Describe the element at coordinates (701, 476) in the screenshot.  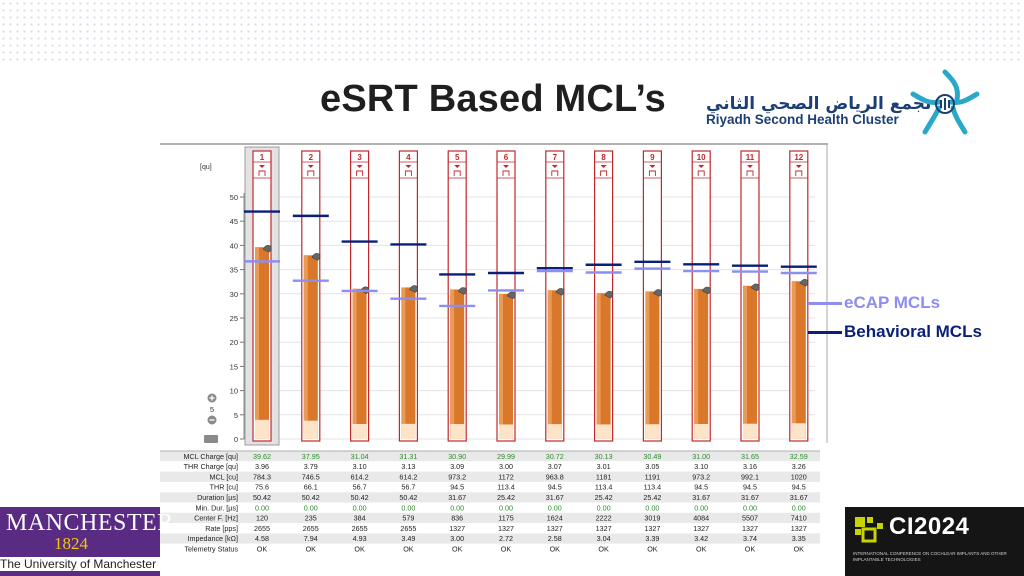
I see `table-cell: 973.2` at that location.